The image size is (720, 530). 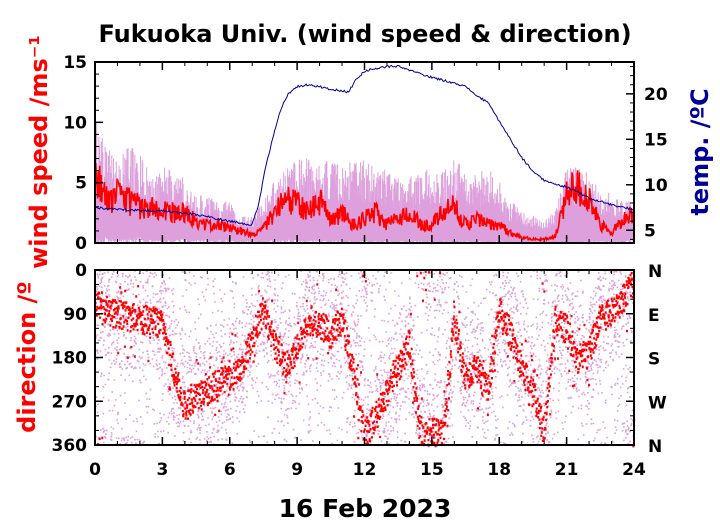 I want to click on direction-tick-label: 0, so click(x=81, y=271).